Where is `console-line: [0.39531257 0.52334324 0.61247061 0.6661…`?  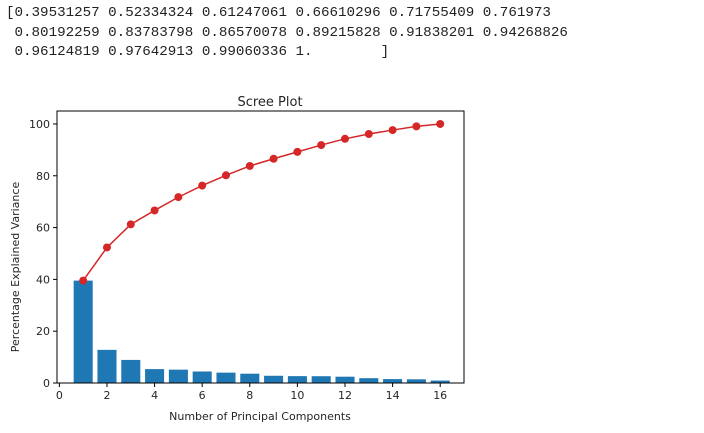 console-line: [0.39531257 0.52334324 0.61247061 0.6661… is located at coordinates (278, 13).